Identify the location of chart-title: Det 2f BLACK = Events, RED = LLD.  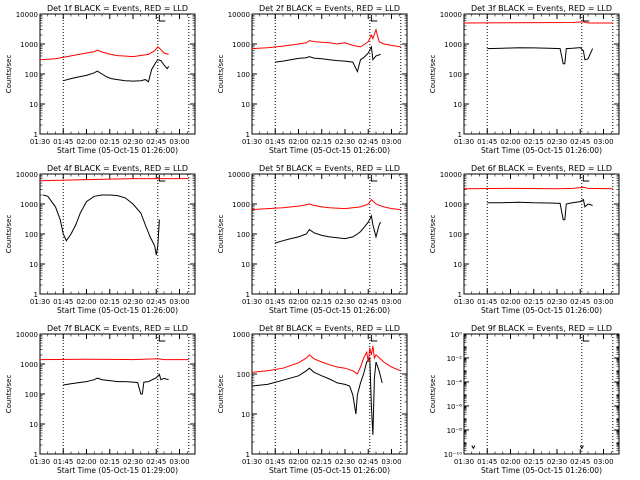
(329, 8).